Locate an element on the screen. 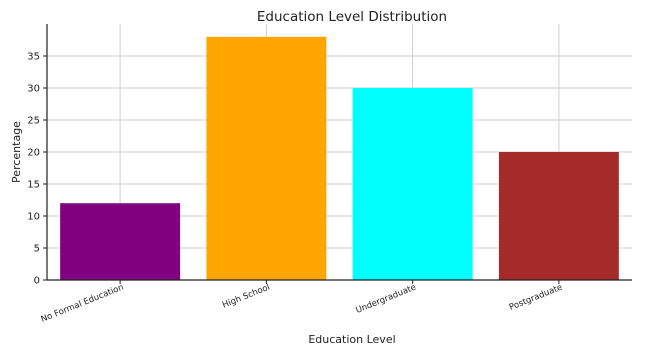  chart-title: Education Level Distribution is located at coordinates (352, 17).